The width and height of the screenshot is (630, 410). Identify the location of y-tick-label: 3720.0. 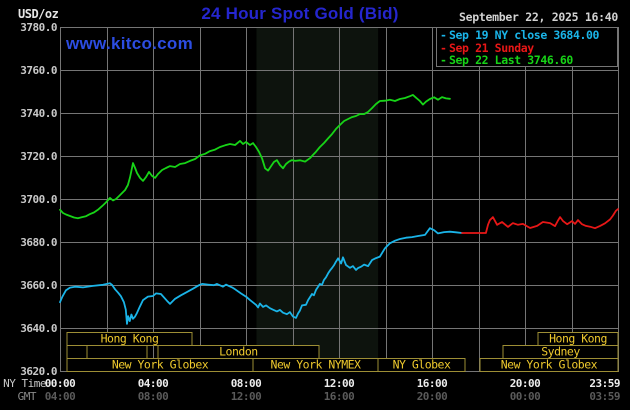
(38, 156).